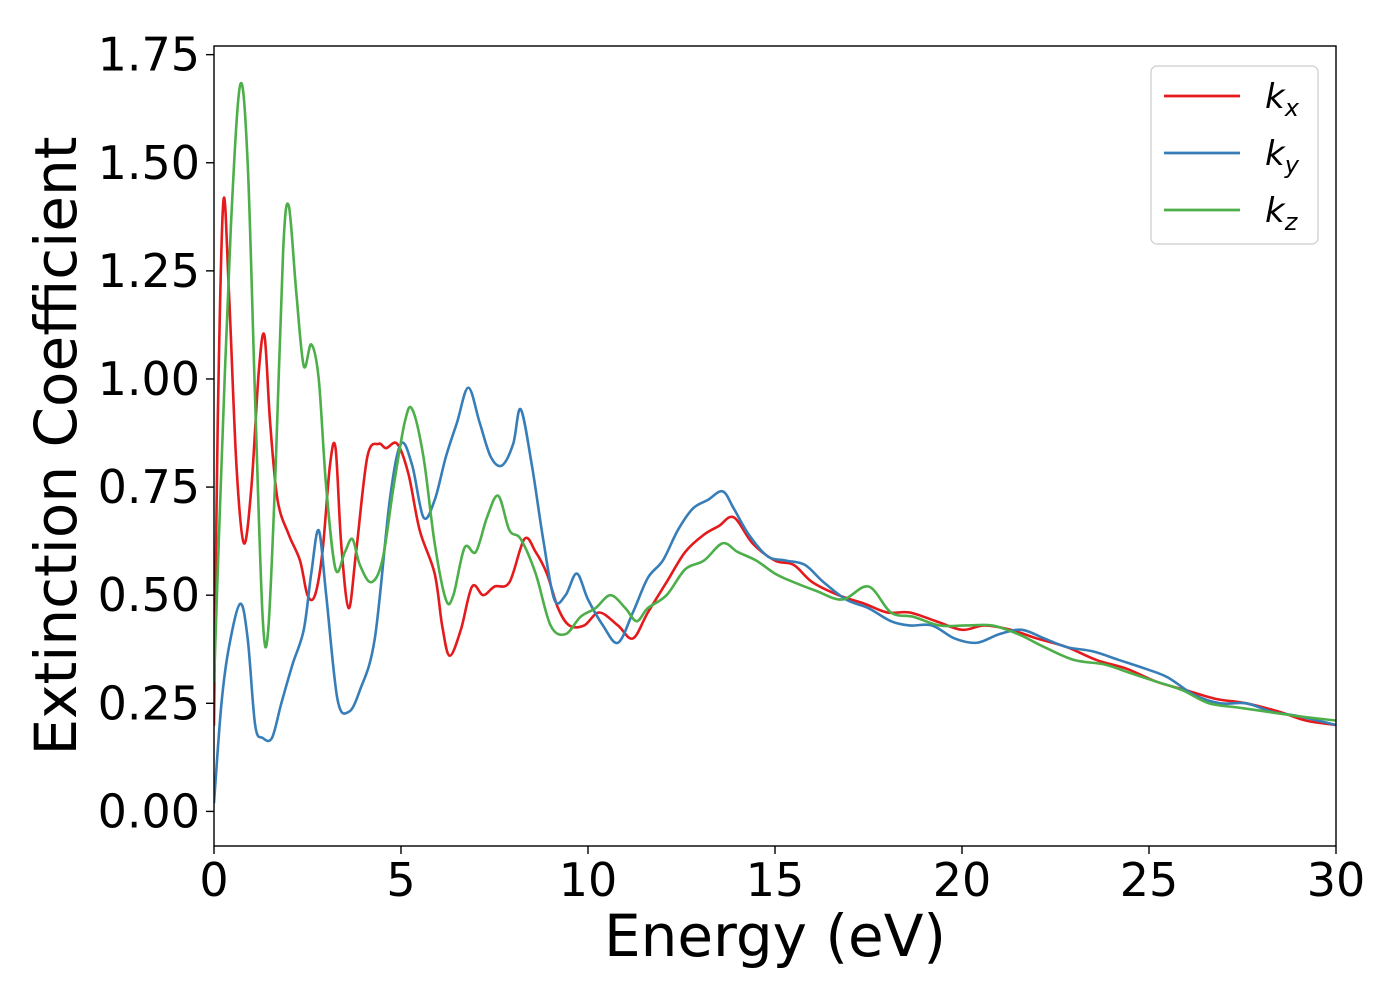 This screenshot has width=1400, height=1000. What do you see at coordinates (962, 880) in the screenshot?
I see `x-tick-label: 20` at bounding box center [962, 880].